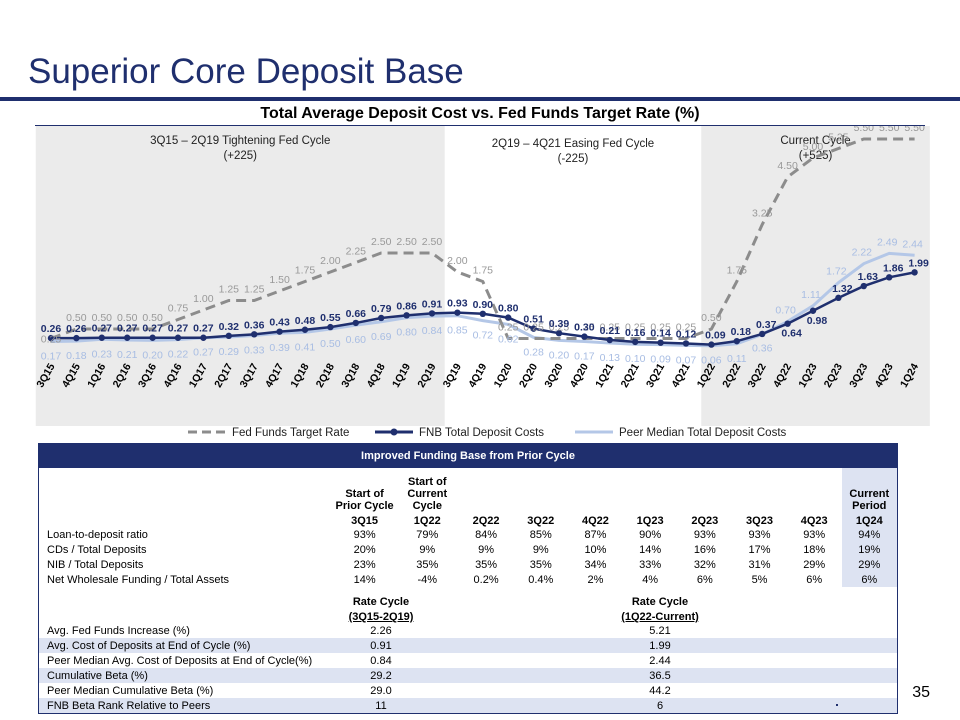 The width and height of the screenshot is (960, 720). Describe the element at coordinates (887, 242) in the screenshot. I see `peer-median-label: 2.49` at that location.